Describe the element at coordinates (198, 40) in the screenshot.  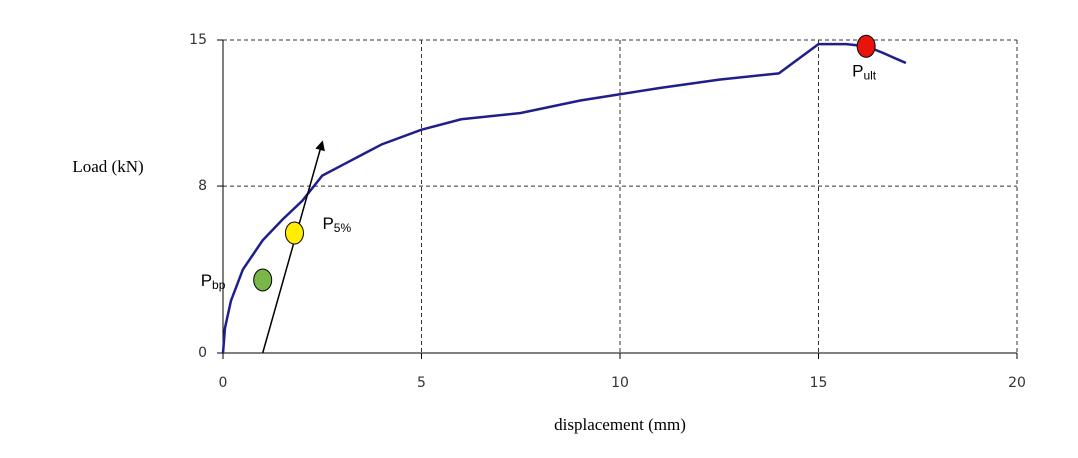
I see `y-tick-label: 15` at that location.